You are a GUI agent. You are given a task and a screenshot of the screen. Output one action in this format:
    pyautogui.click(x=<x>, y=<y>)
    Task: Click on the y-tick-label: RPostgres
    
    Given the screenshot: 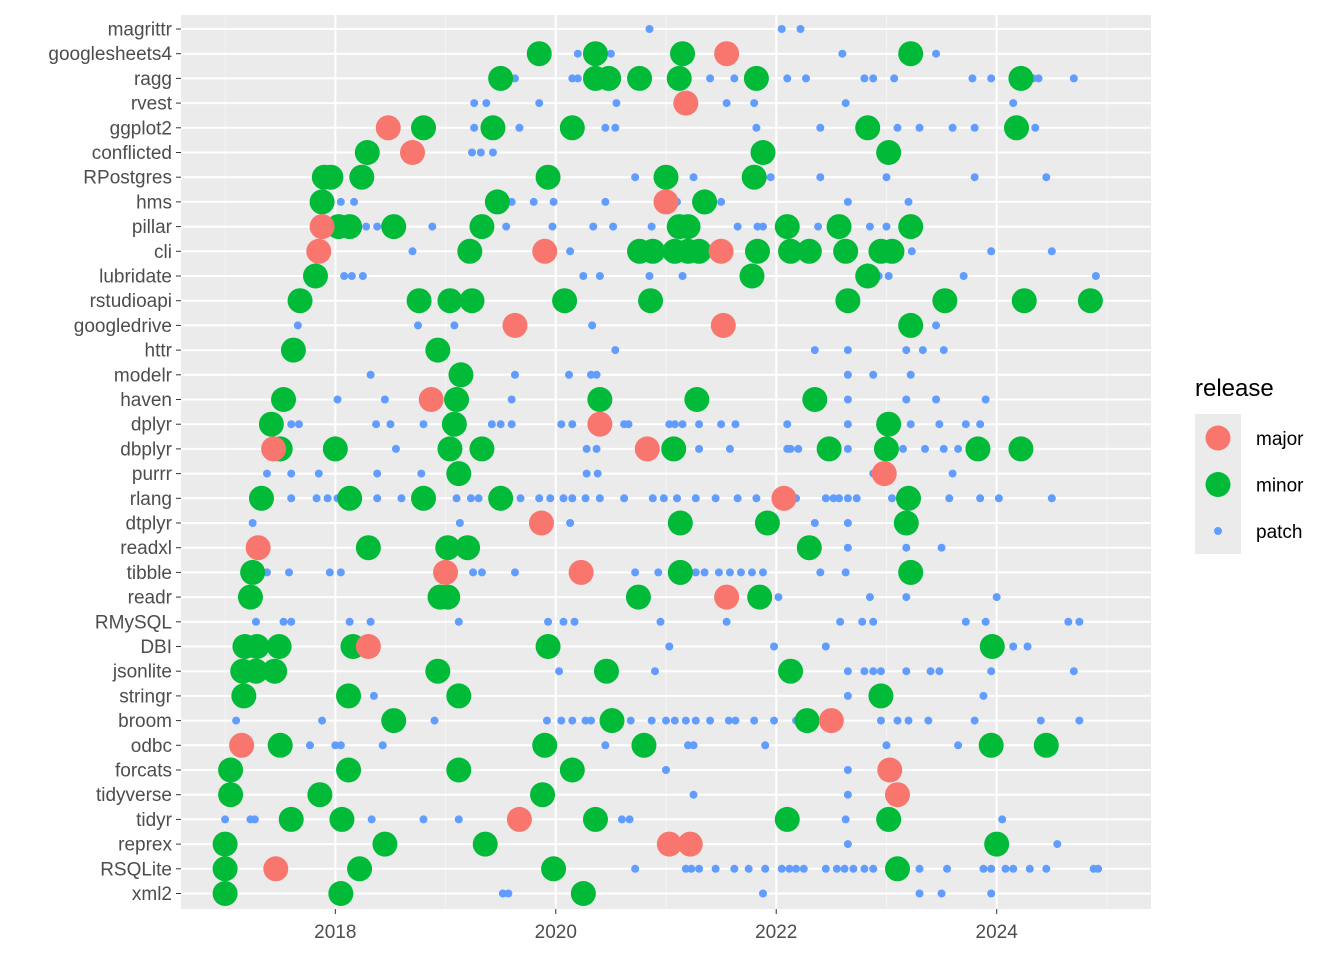 What is the action you would take?
    pyautogui.click(x=127, y=178)
    